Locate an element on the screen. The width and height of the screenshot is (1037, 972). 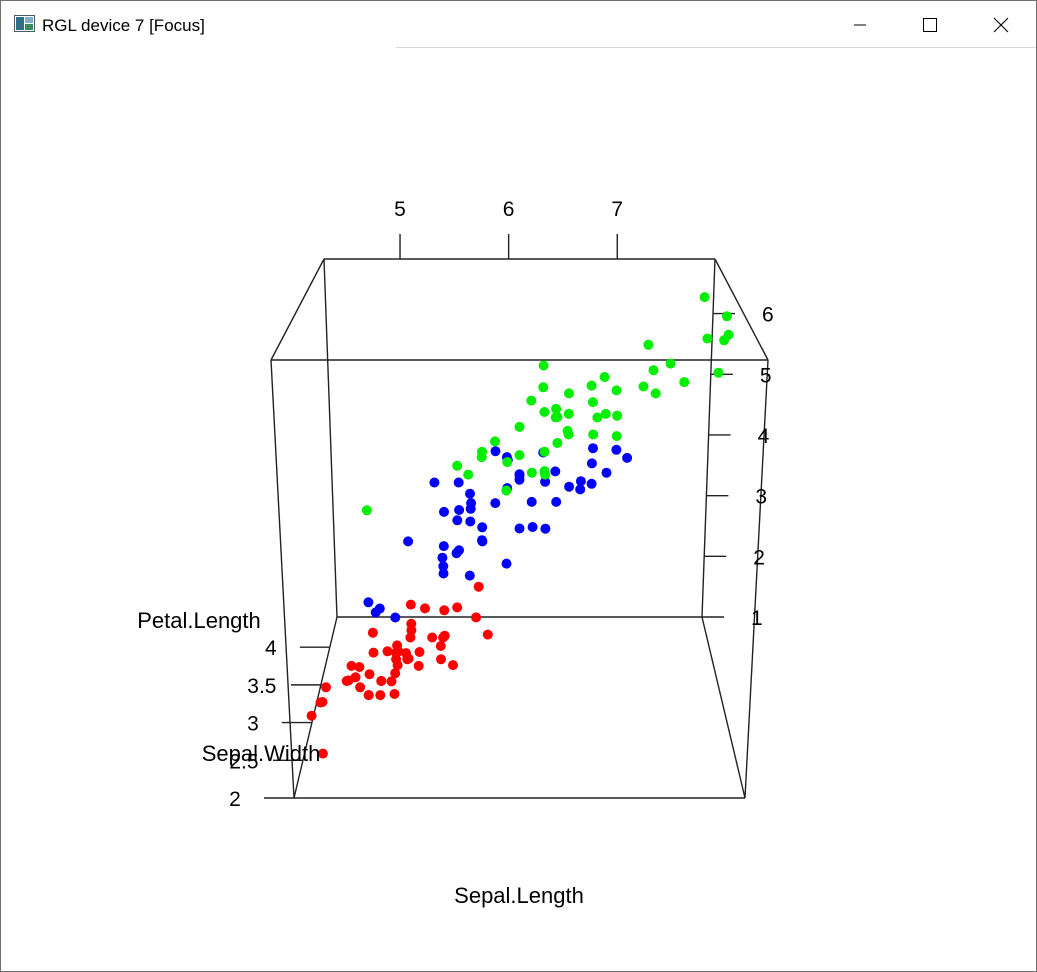
rgl-app-icon is located at coordinates (25, 26).